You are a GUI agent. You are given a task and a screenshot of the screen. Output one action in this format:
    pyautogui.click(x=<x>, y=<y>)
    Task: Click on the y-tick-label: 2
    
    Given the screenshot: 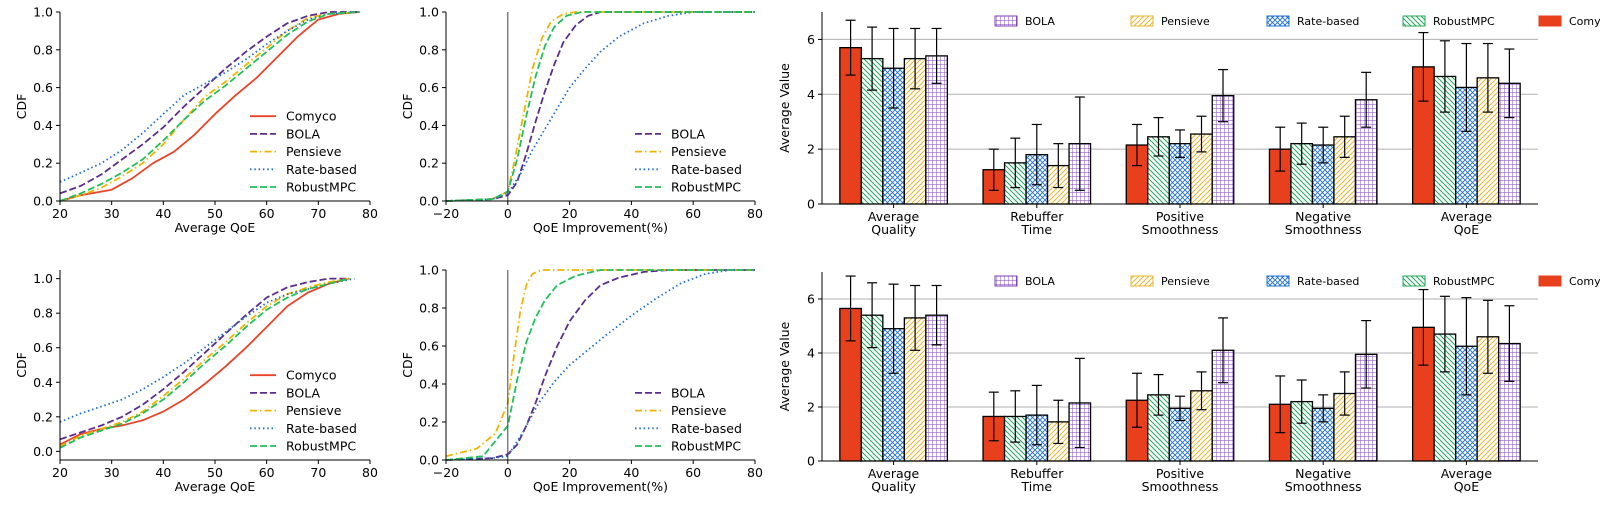 What is the action you would take?
    pyautogui.click(x=811, y=149)
    